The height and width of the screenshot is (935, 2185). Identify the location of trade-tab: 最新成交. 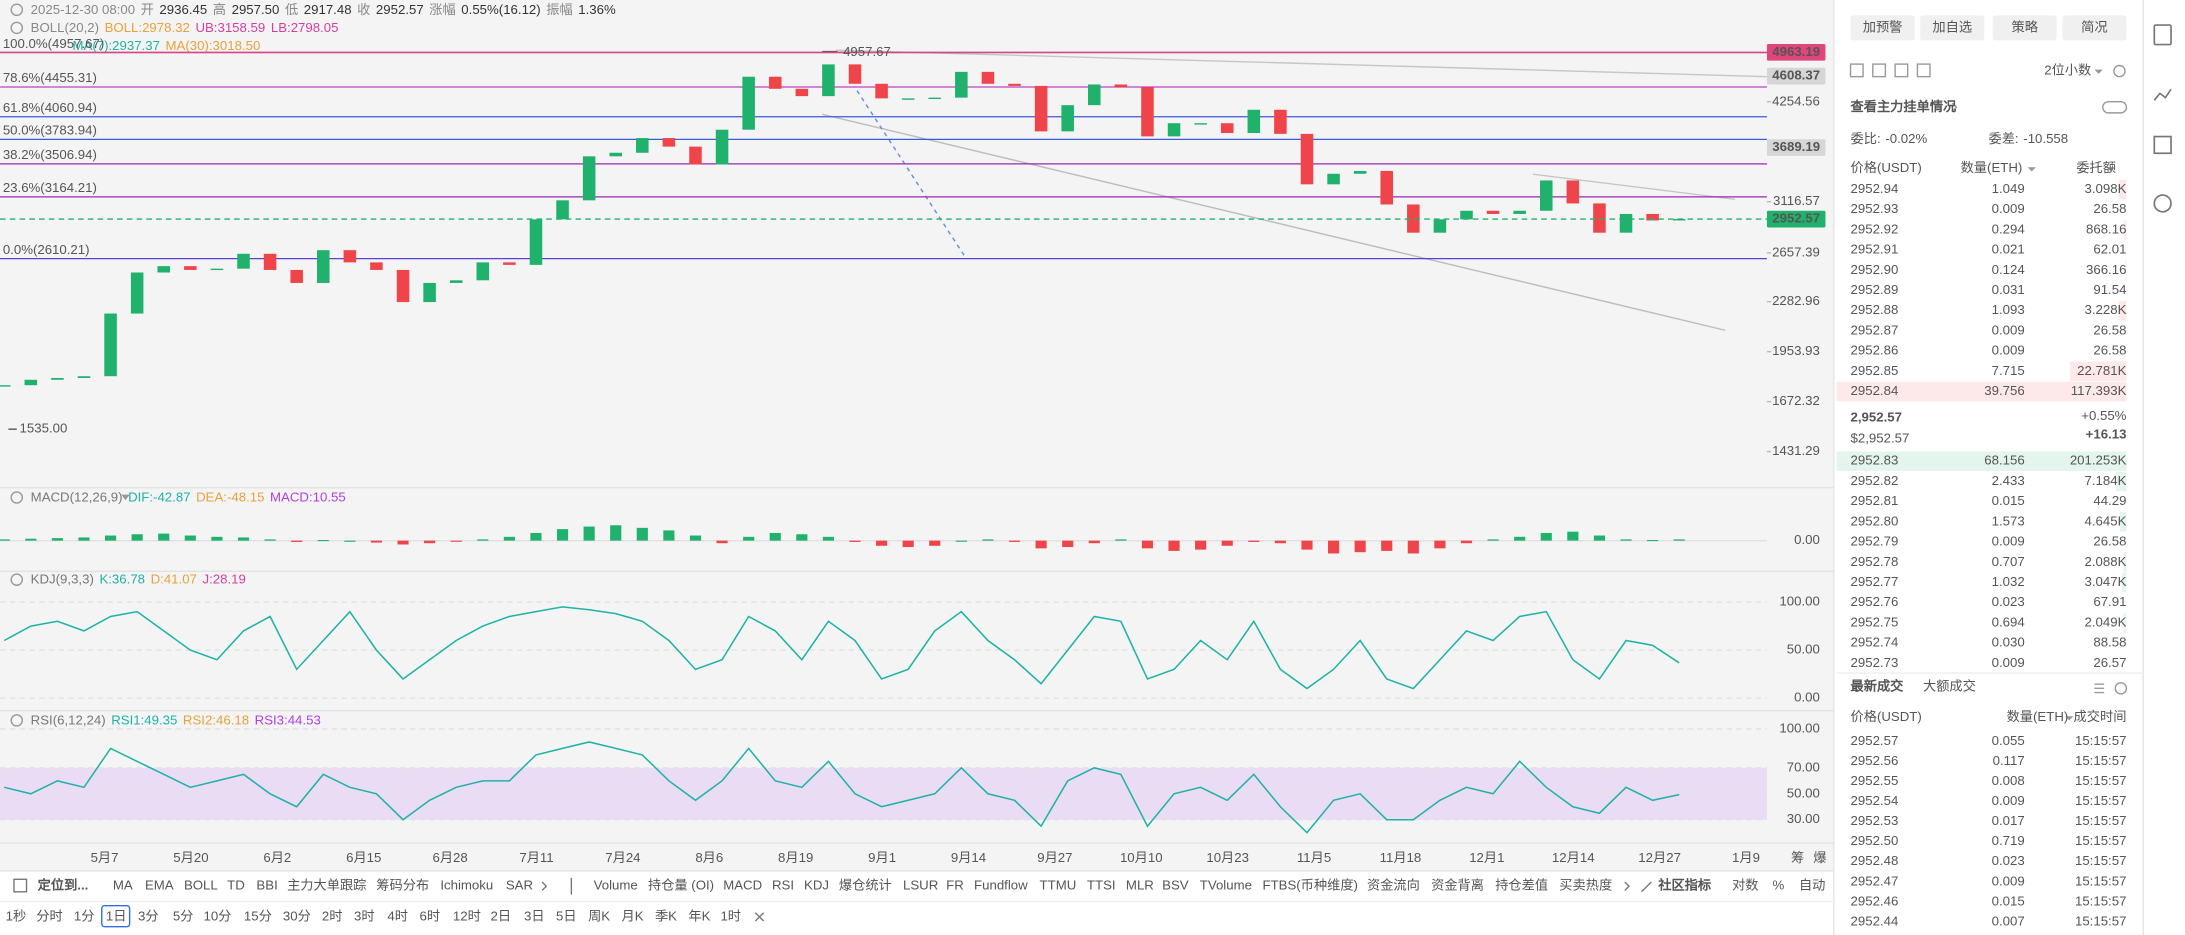
(1878, 685).